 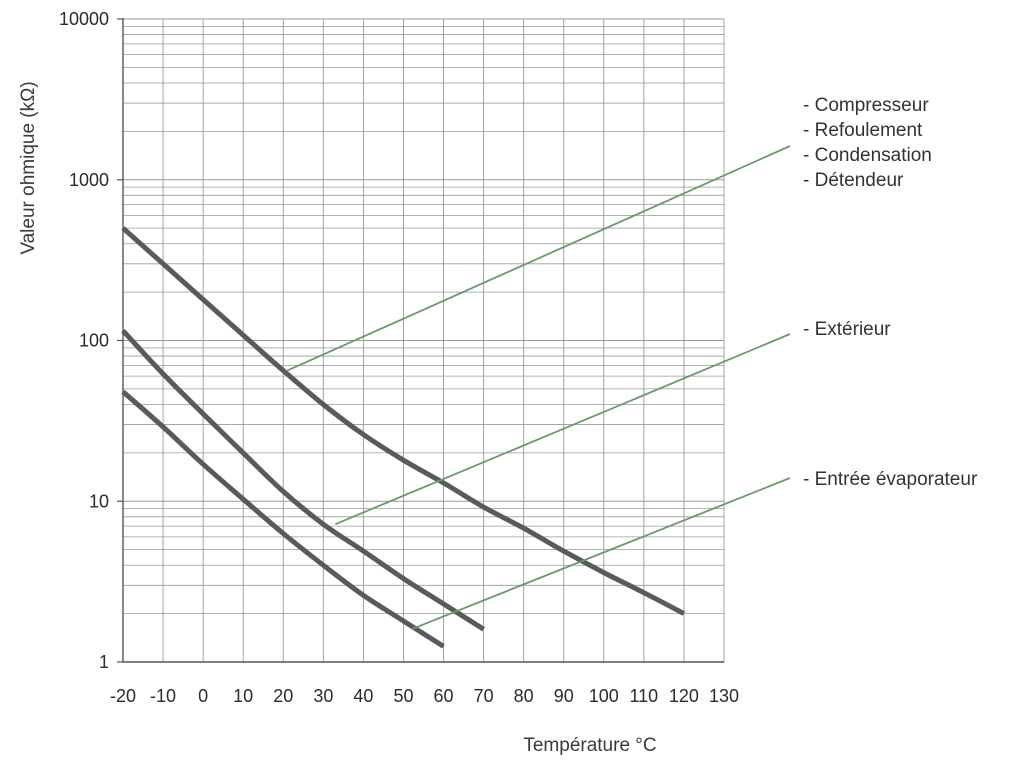 I want to click on x-tick-label: 20, so click(x=283, y=696).